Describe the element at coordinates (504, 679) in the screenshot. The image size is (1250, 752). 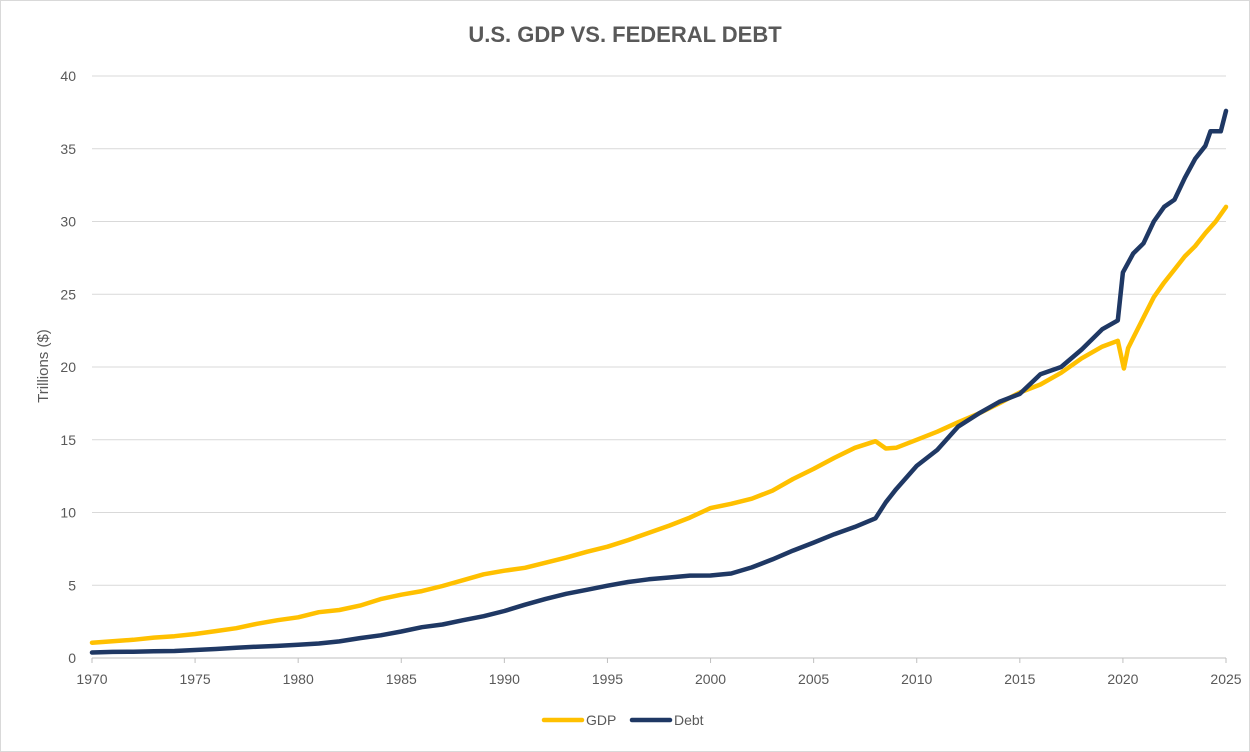
I see `x-tick-label: 1990` at that location.